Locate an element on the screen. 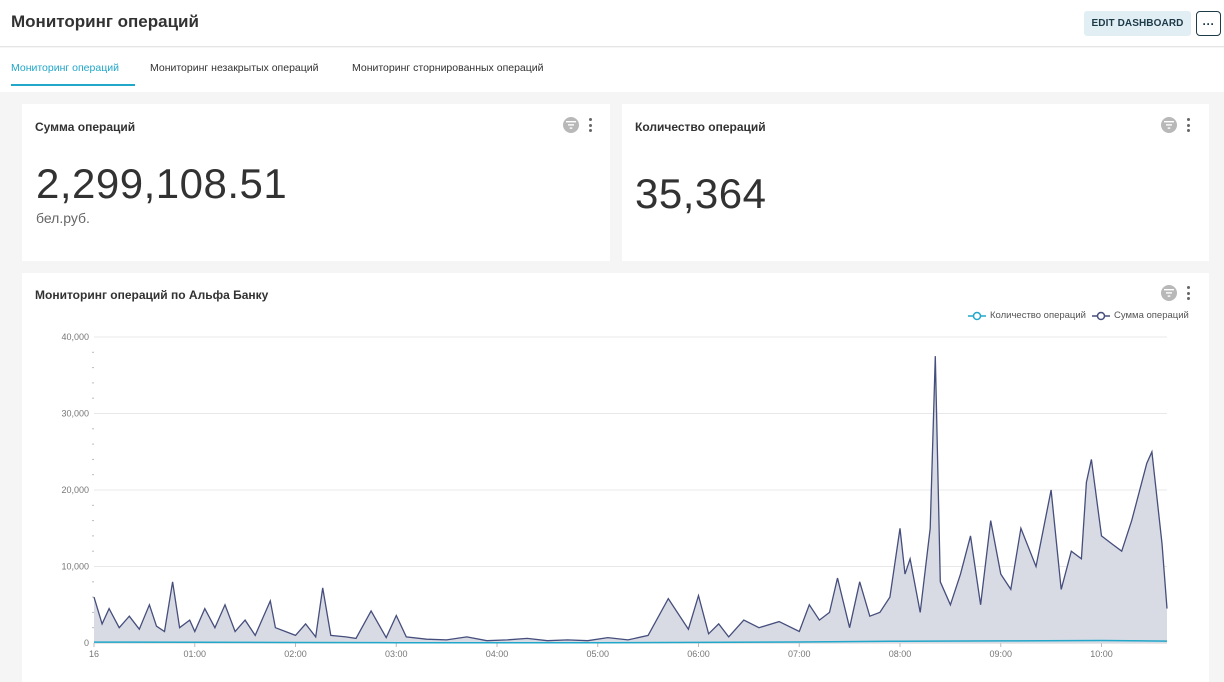 The width and height of the screenshot is (1224, 682). y-tick-label: 10,000 is located at coordinates (75, 567).